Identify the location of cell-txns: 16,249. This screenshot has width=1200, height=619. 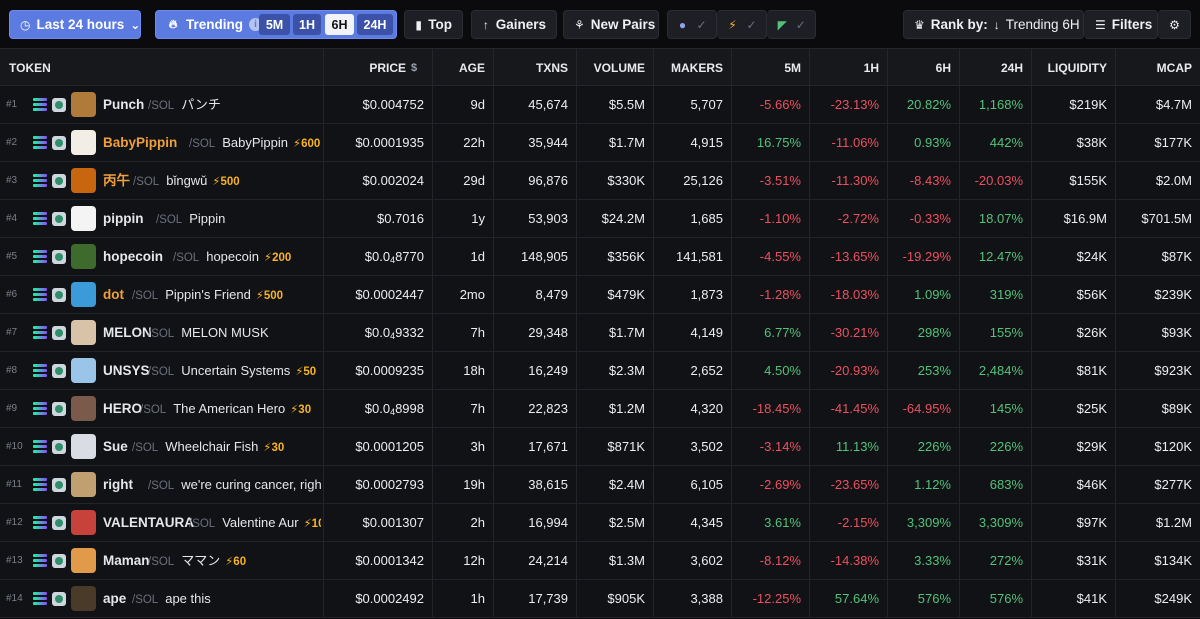
(548, 370).